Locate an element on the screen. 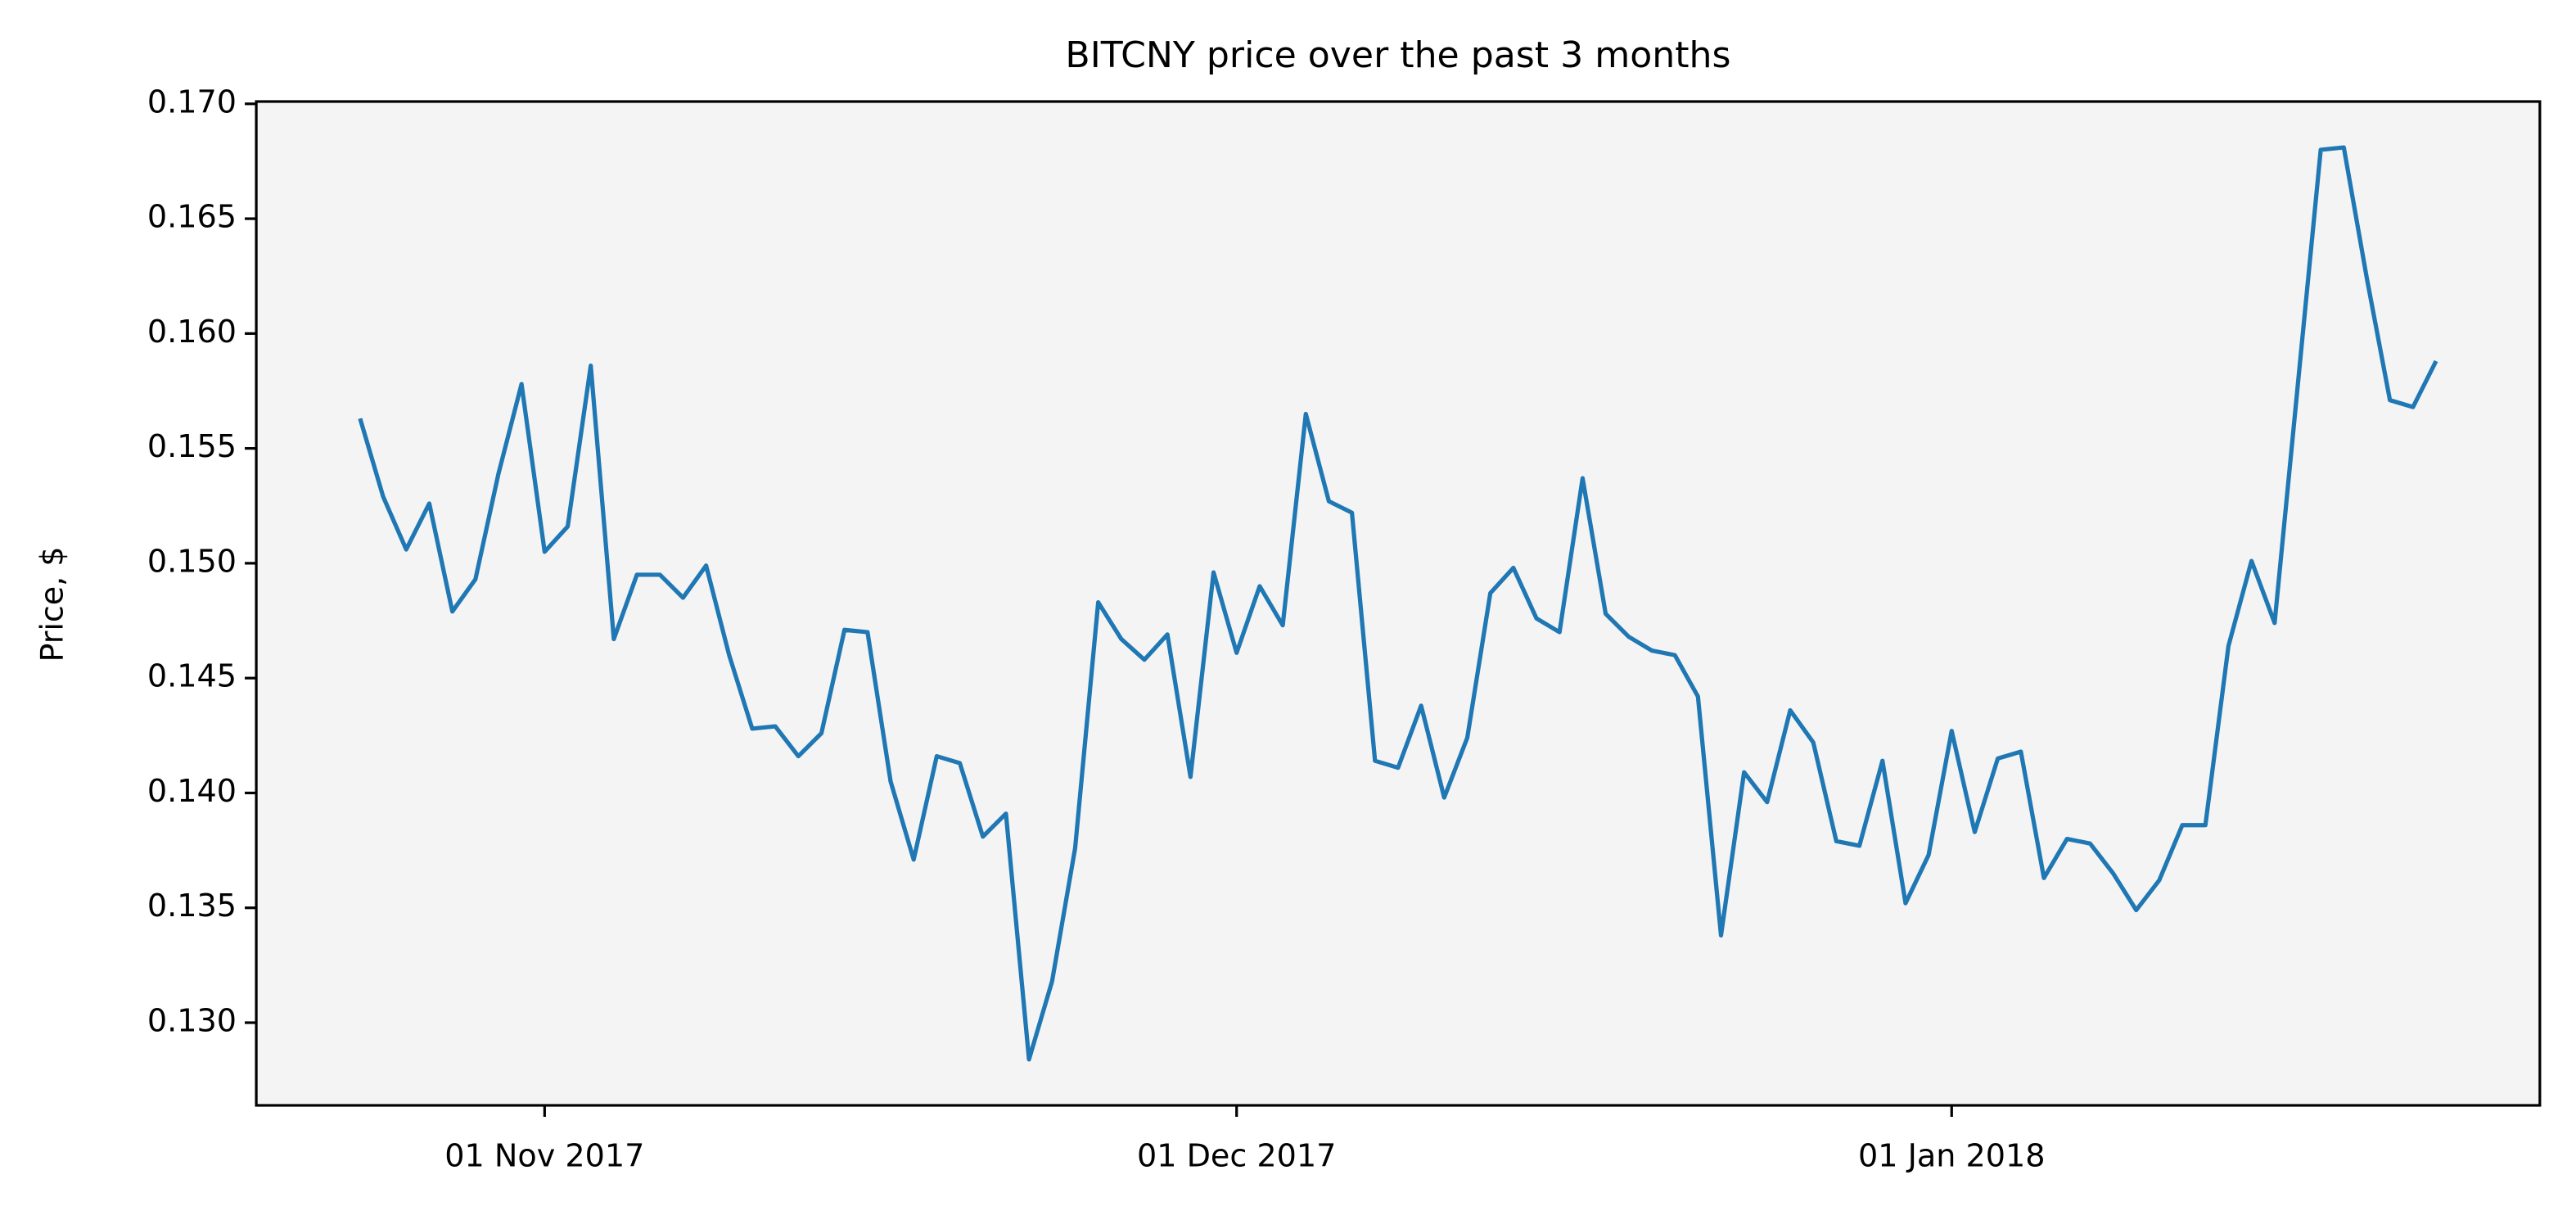 The height and width of the screenshot is (1220, 2576). x-tick-label: 01 Nov 2017 is located at coordinates (544, 1156).